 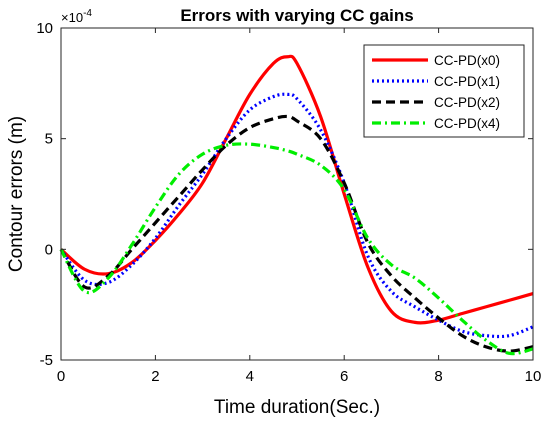 I want to click on legend-label-4: CC-PD(x4), so click(x=467, y=123).